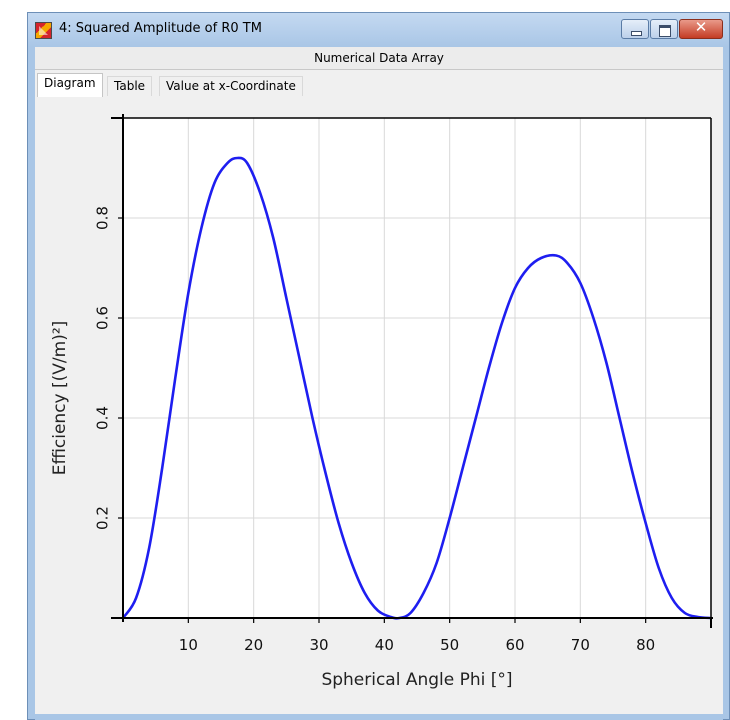 This screenshot has height=720, width=730. What do you see at coordinates (636, 33) in the screenshot?
I see `minimize-icon` at bounding box center [636, 33].